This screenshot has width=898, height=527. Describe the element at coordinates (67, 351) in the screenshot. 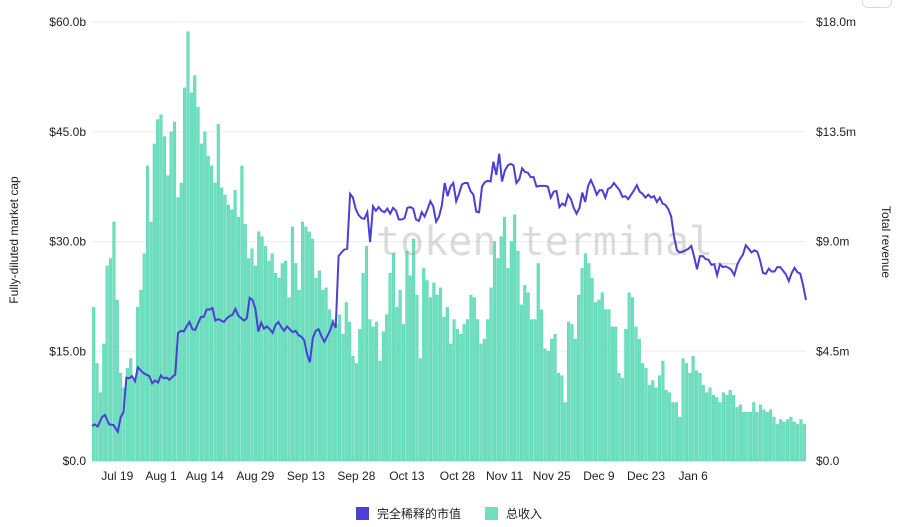

I see `left-tick-label: $15.0b` at that location.